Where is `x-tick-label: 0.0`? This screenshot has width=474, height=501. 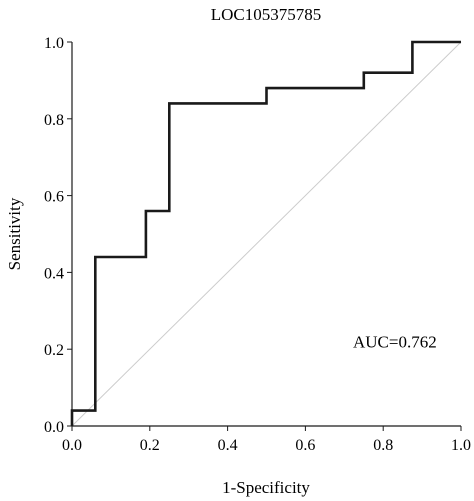 x-tick-label: 0.0 is located at coordinates (72, 445).